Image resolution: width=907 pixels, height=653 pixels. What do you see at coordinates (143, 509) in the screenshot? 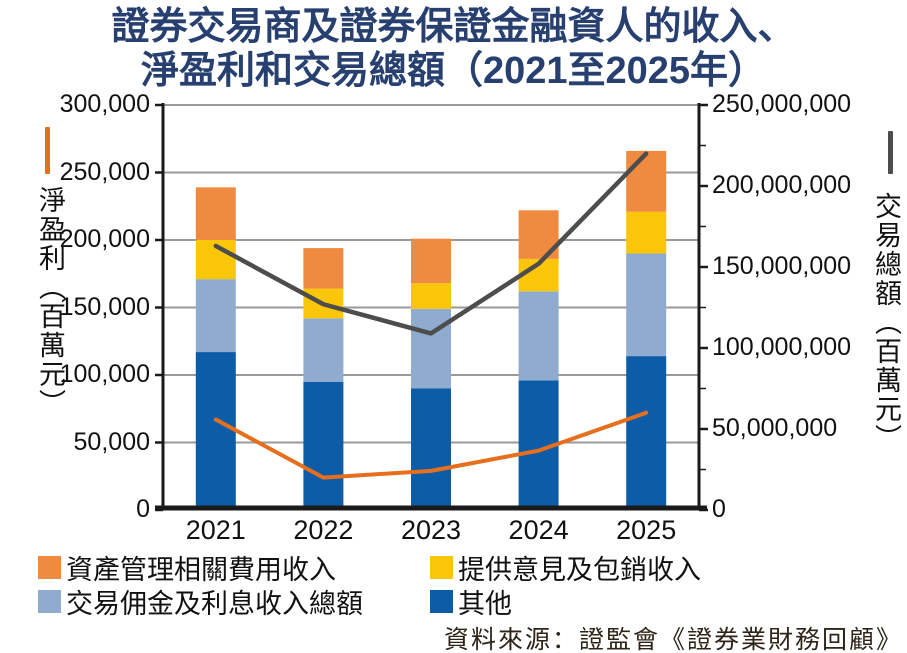
I see `y-axis-tick-label-left: 0` at bounding box center [143, 509].